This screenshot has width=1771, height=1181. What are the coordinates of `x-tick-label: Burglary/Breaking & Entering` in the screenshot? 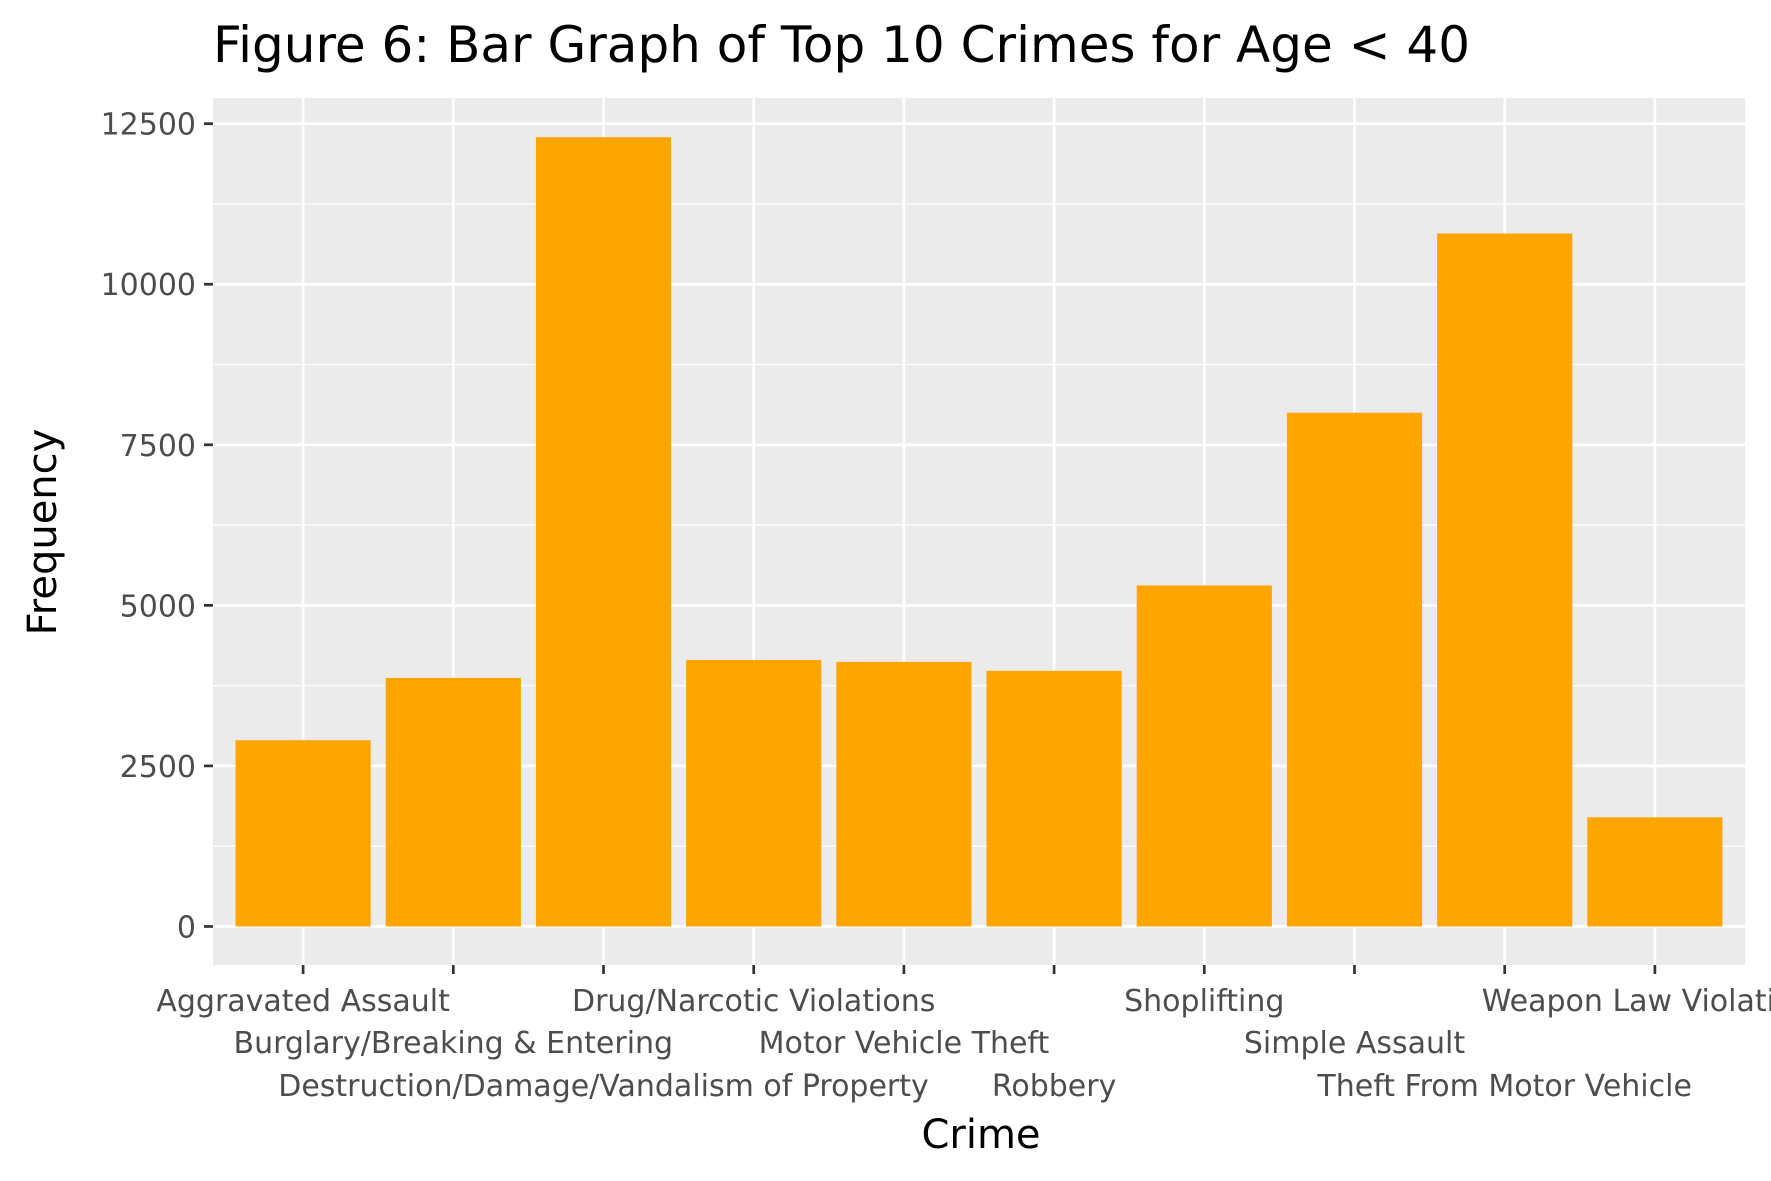 It's located at (454, 1043).